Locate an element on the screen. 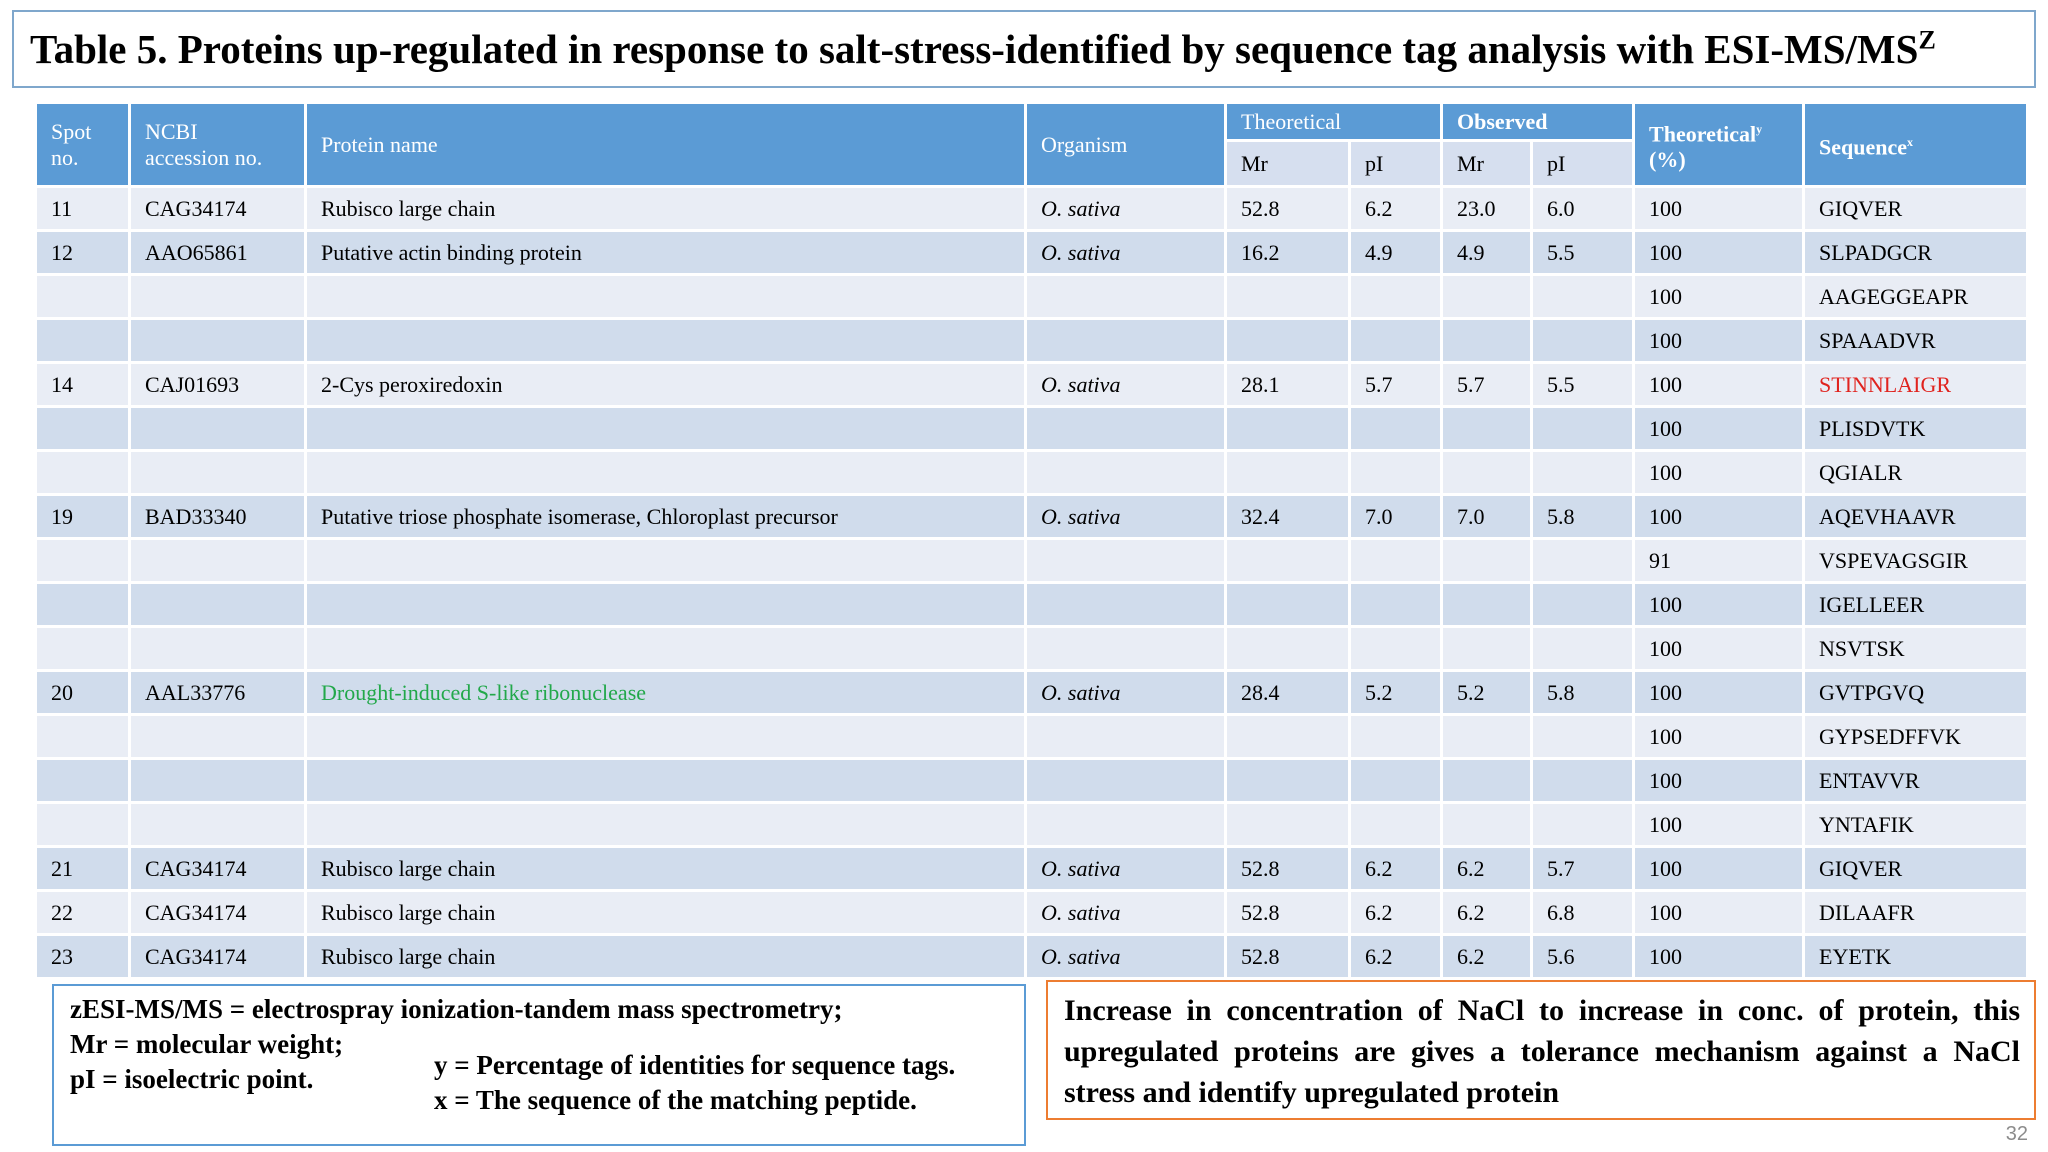 This screenshot has height=1152, width=2048. table-row: 100 IGELLEER is located at coordinates (1032, 604).